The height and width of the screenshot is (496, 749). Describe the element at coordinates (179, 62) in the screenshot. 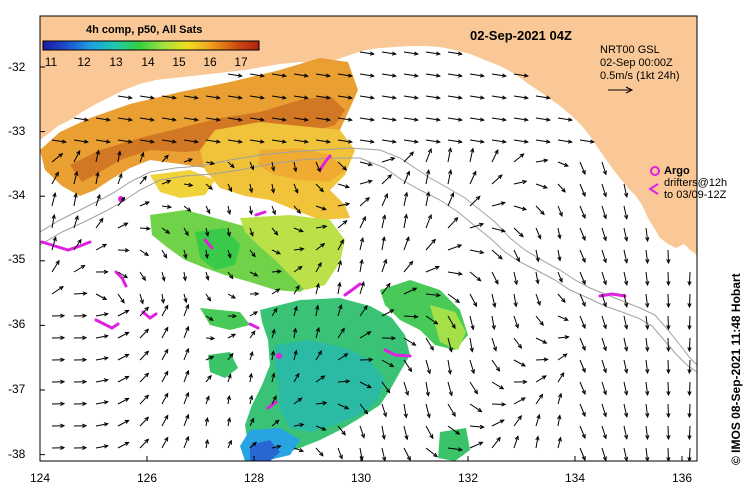

I see `colorbar-tick: 15` at that location.